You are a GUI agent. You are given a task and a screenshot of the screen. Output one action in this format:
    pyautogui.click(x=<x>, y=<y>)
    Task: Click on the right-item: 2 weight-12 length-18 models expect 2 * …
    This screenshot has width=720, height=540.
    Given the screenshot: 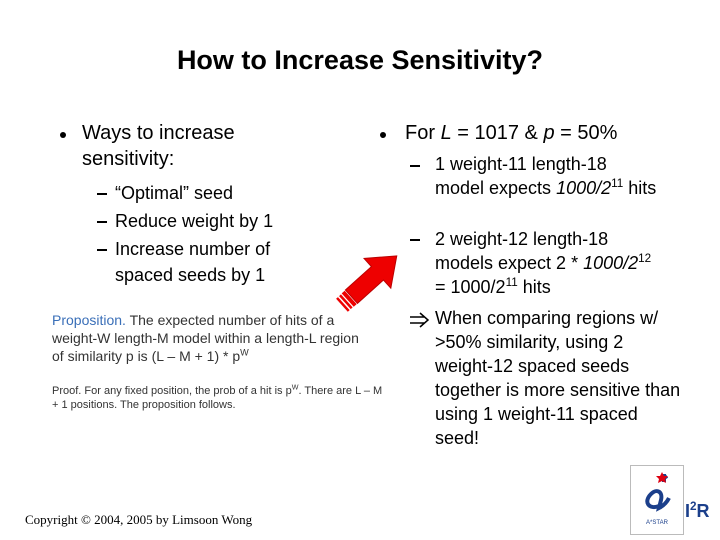 What is the action you would take?
    pyautogui.click(x=547, y=263)
    